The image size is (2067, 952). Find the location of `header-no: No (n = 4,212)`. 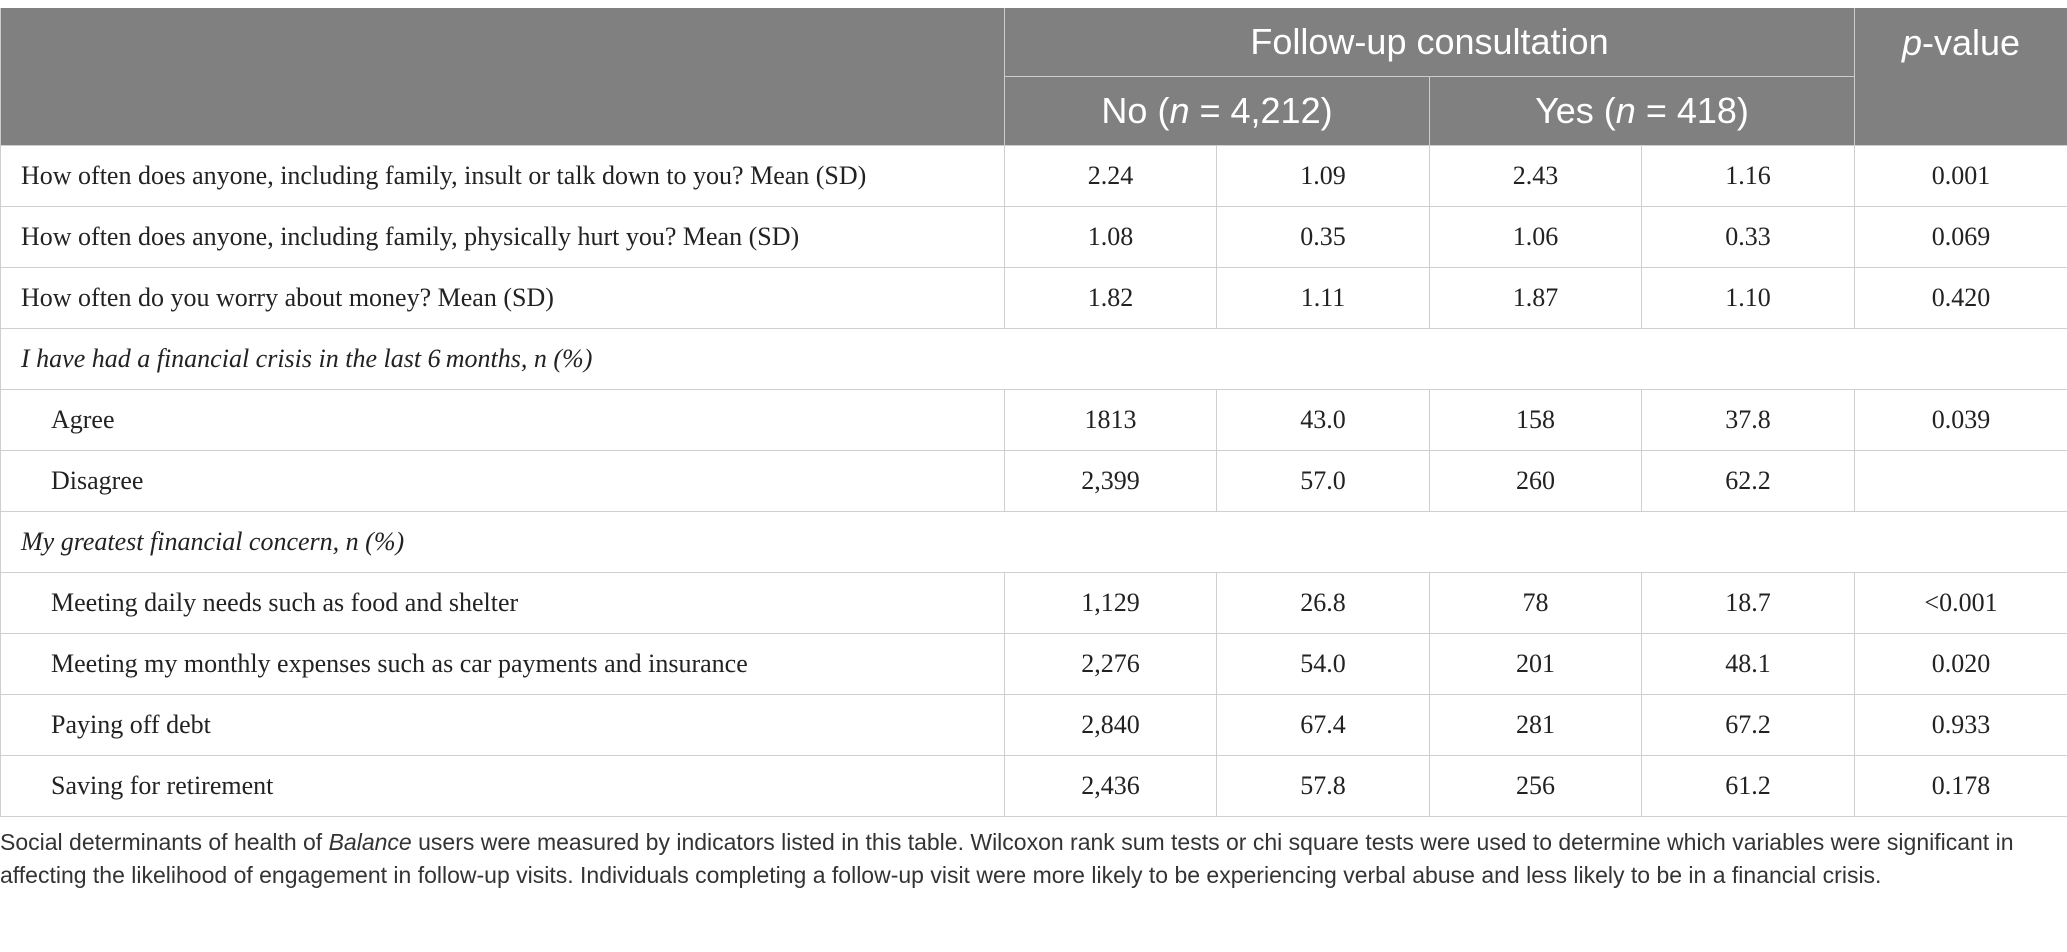

header-no: No (n = 4,212) is located at coordinates (1217, 111).